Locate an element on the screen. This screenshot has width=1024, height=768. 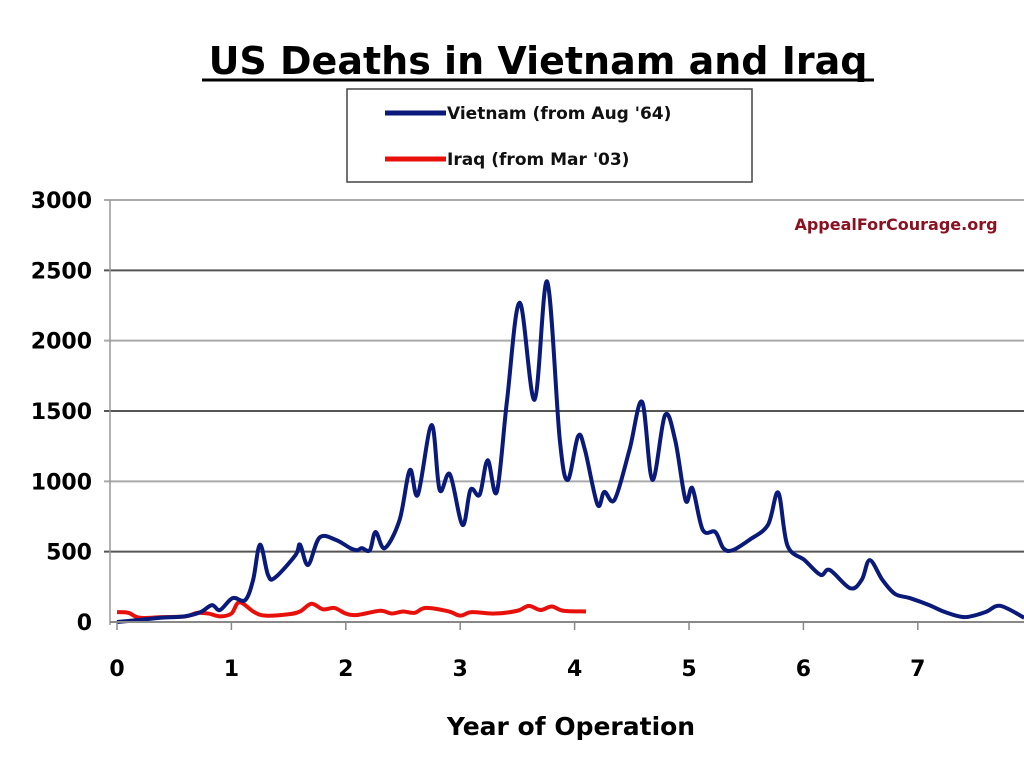
y-tick-label: 1500 is located at coordinates (61, 412).